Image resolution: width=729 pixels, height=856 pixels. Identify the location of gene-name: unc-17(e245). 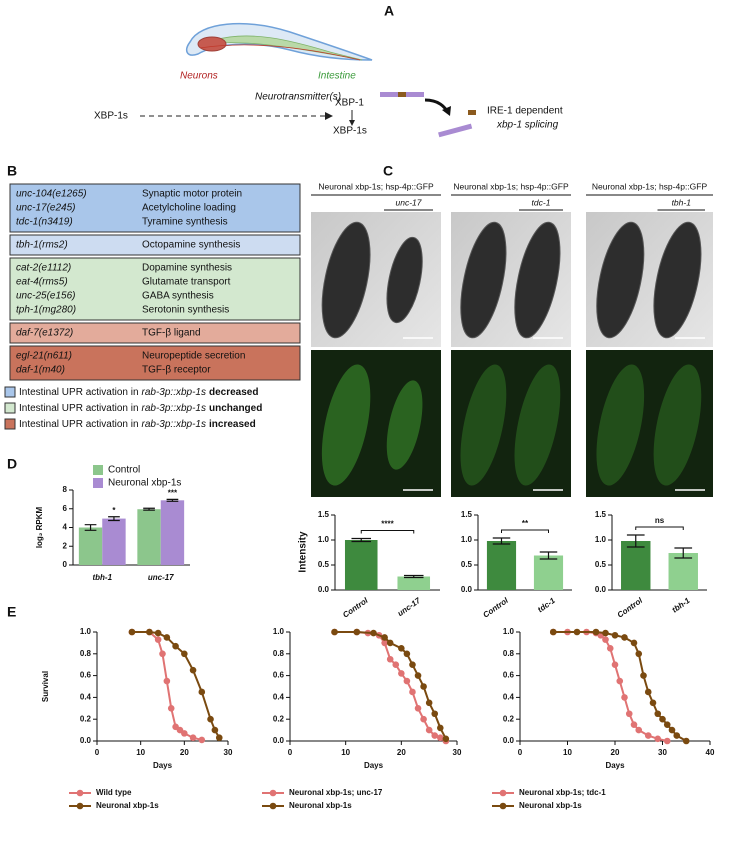
(45, 208).